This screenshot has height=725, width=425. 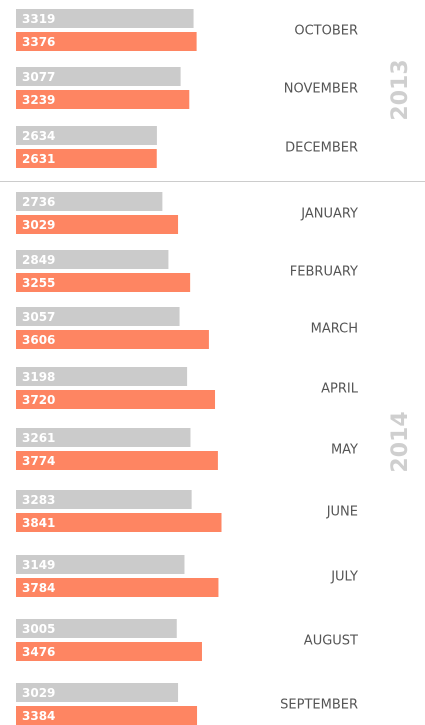 What do you see at coordinates (344, 577) in the screenshot?
I see `month-label: JULY` at bounding box center [344, 577].